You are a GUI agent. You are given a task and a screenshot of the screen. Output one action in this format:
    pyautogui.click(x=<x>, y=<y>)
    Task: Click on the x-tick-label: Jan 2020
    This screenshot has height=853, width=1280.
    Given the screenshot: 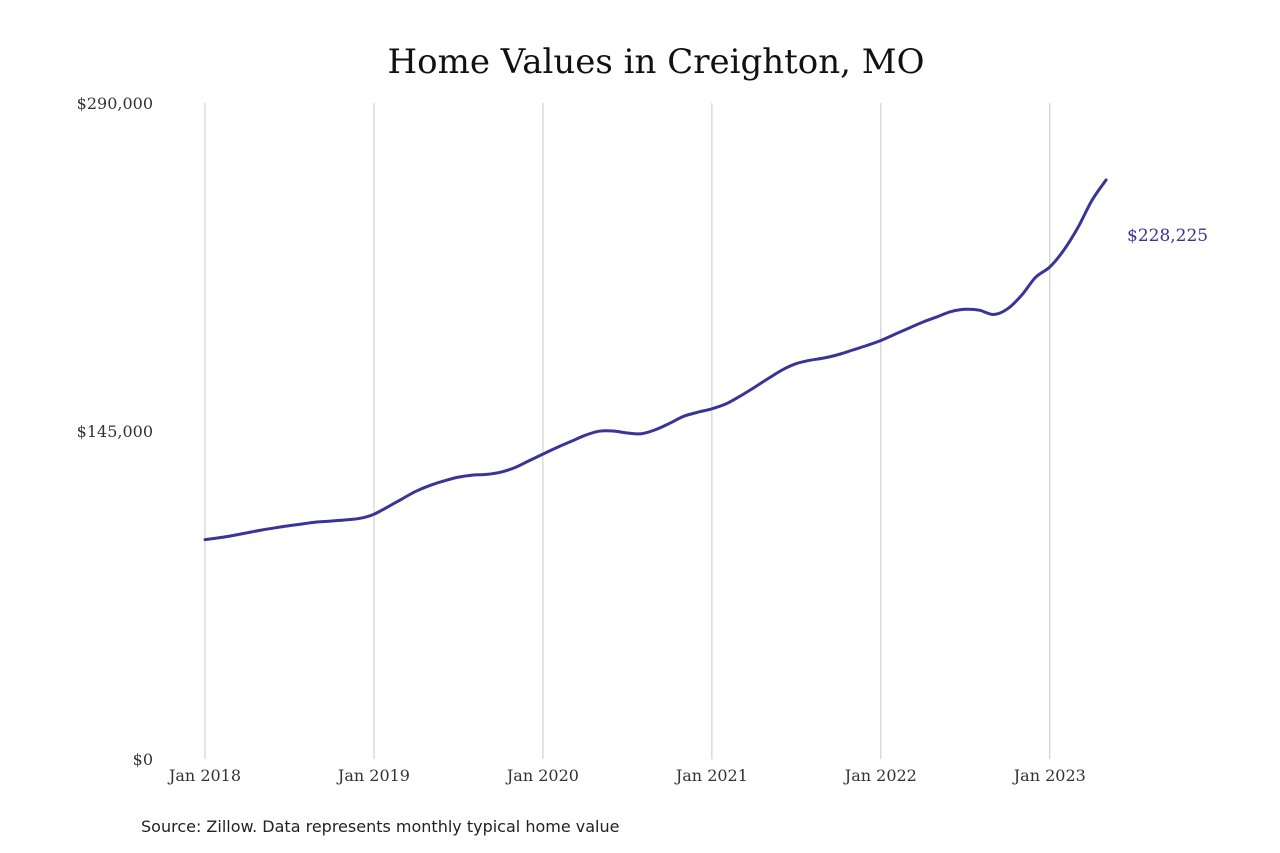 What is the action you would take?
    pyautogui.click(x=542, y=775)
    